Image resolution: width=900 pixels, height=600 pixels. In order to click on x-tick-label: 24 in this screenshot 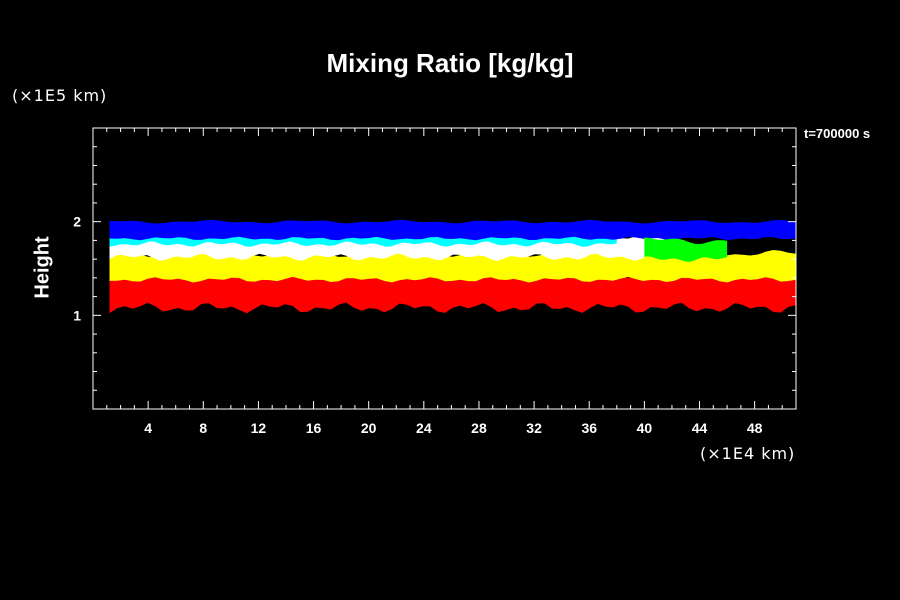, I will do `click(424, 428)`.